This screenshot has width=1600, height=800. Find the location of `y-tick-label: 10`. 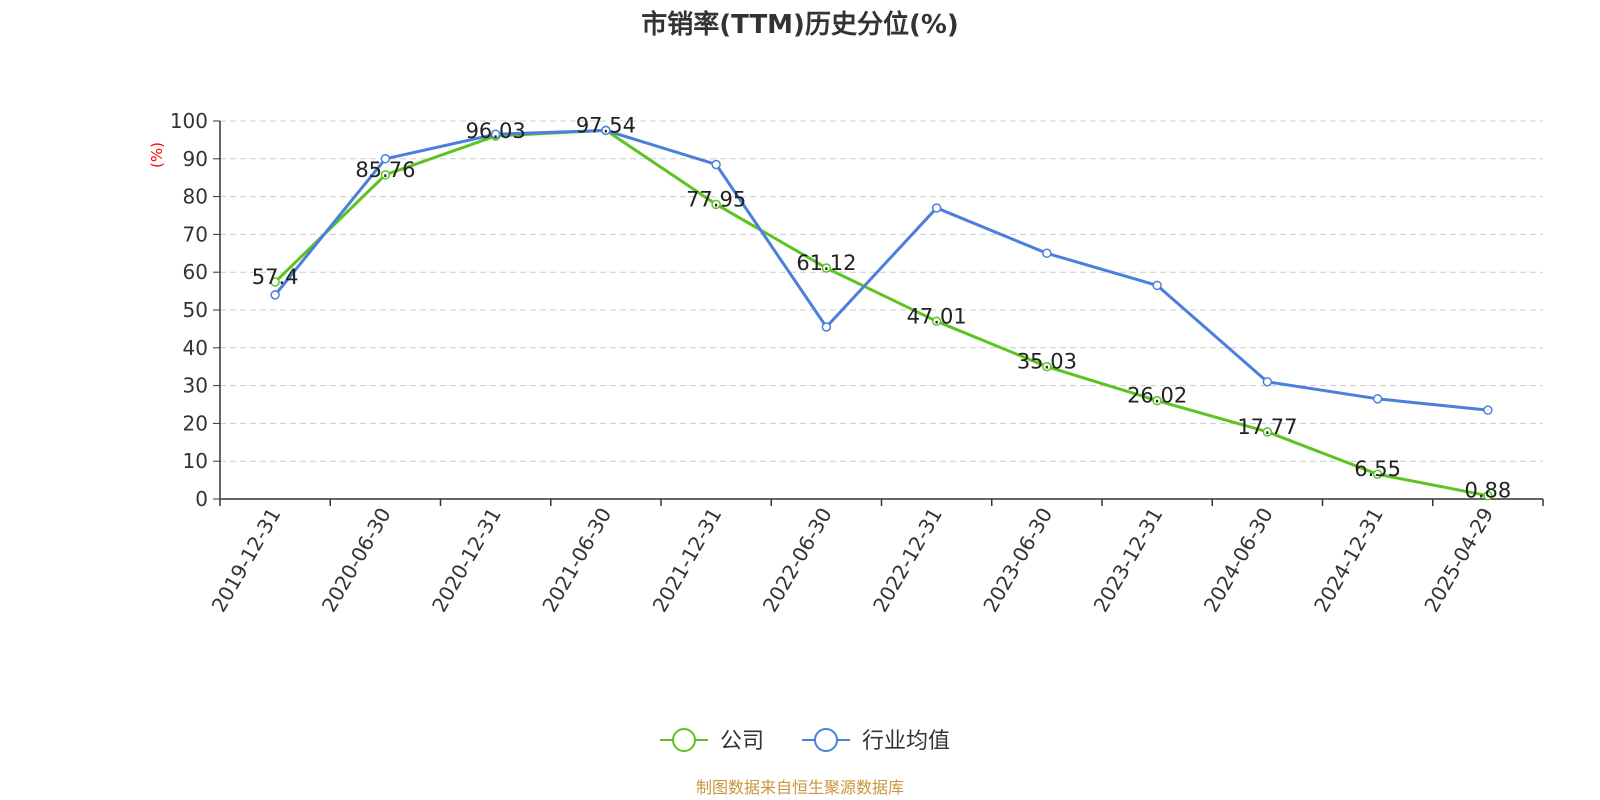

y-tick-label: 10 is located at coordinates (195, 461).